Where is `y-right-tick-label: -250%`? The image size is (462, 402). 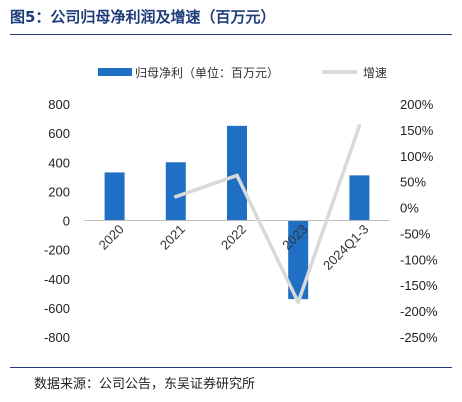 y-right-tick-label: -250% is located at coordinates (419, 337).